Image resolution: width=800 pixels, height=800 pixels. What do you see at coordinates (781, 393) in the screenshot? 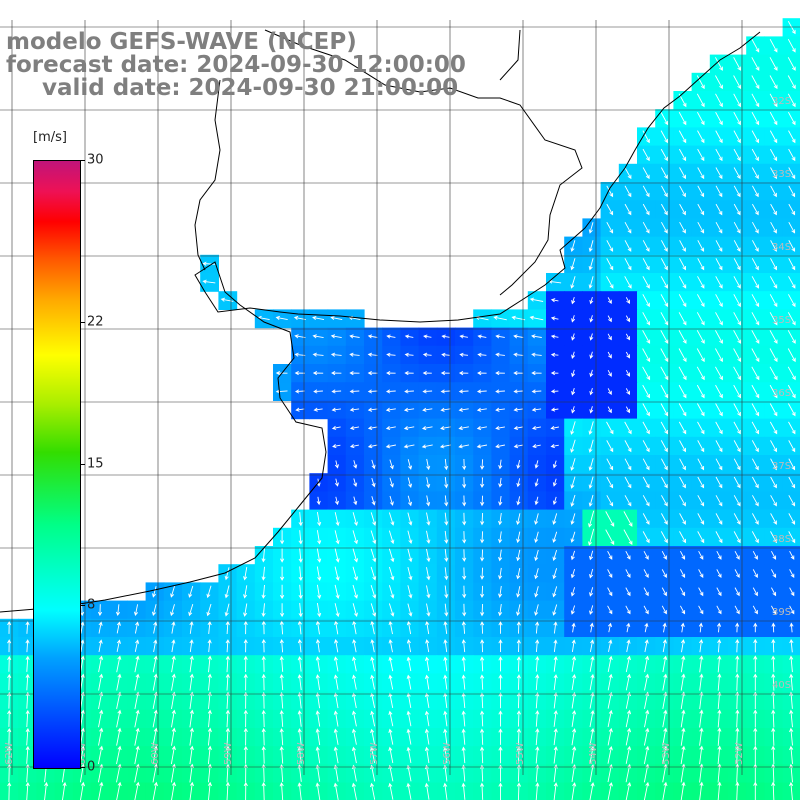
I see `latitude-labels: 32S 33S 34S 35S 36S 37S 38S 39S 40S` at bounding box center [781, 393].